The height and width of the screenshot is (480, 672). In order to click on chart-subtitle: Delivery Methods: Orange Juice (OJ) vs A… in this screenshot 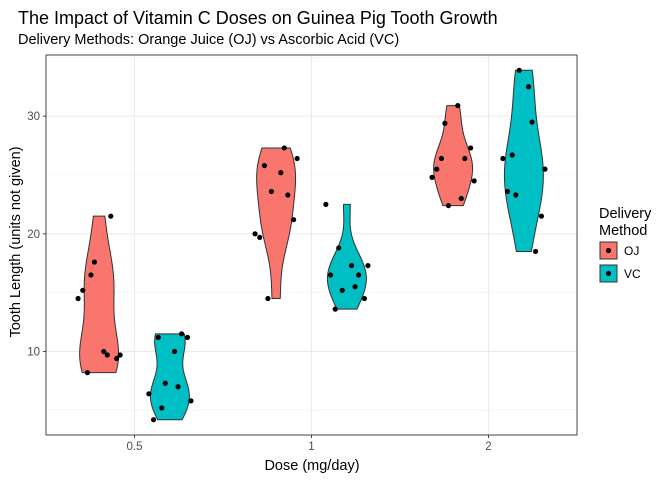, I will do `click(208, 40)`.